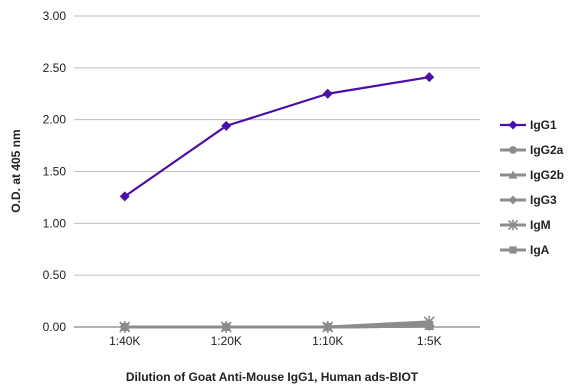  I want to click on legend-label: IgG2b, so click(547, 175).